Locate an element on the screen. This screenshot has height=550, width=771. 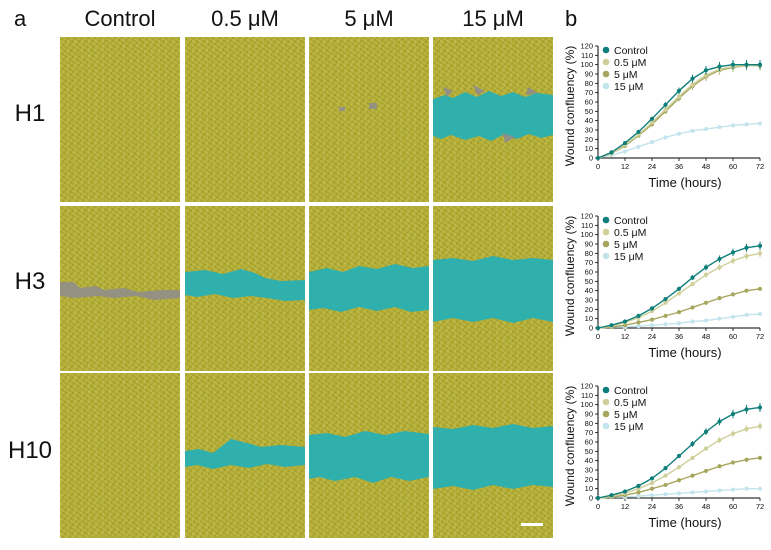
micrograph-h10-5uM is located at coordinates (369, 455).